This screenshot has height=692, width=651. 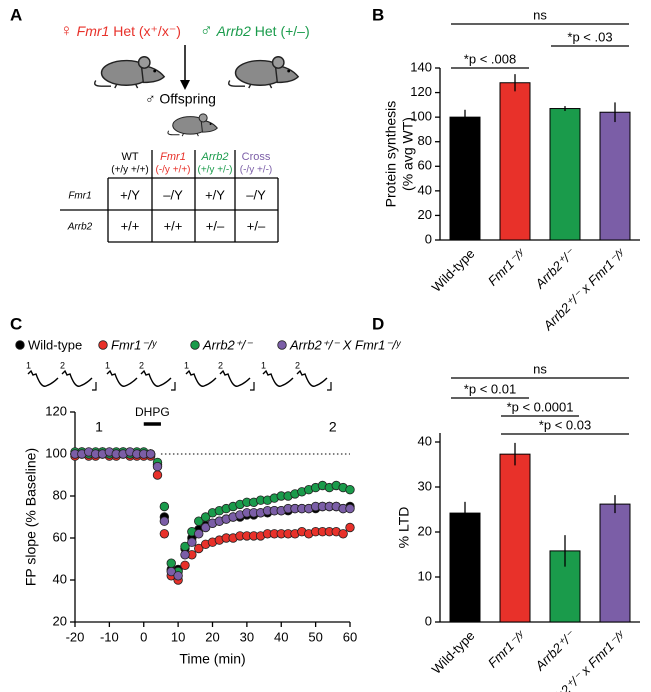 I want to click on column-genotype: (+/y +/-), so click(x=214, y=170).